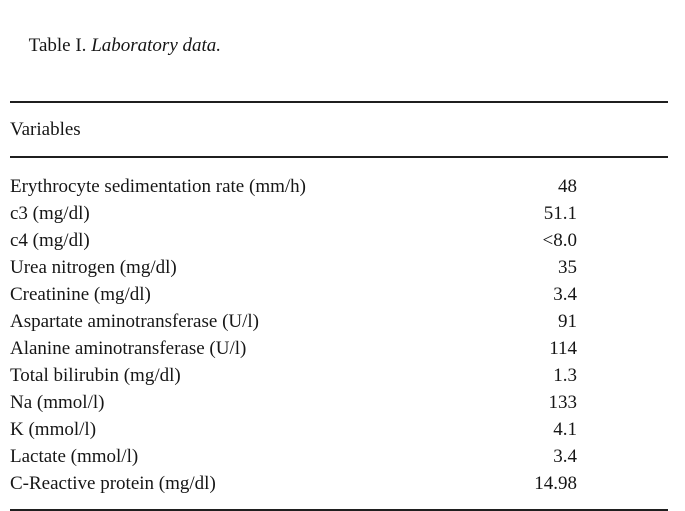 This screenshot has width=685, height=511. I want to click on table-row: Total bilirubin (mg/dl) 1.3, so click(339, 375).